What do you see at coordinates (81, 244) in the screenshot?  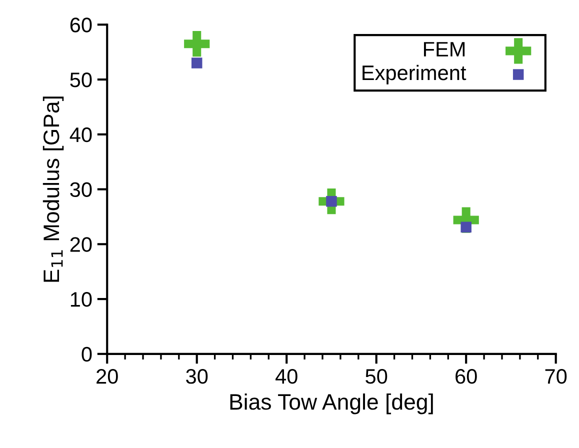 I see `y-tick-label: 20` at bounding box center [81, 244].